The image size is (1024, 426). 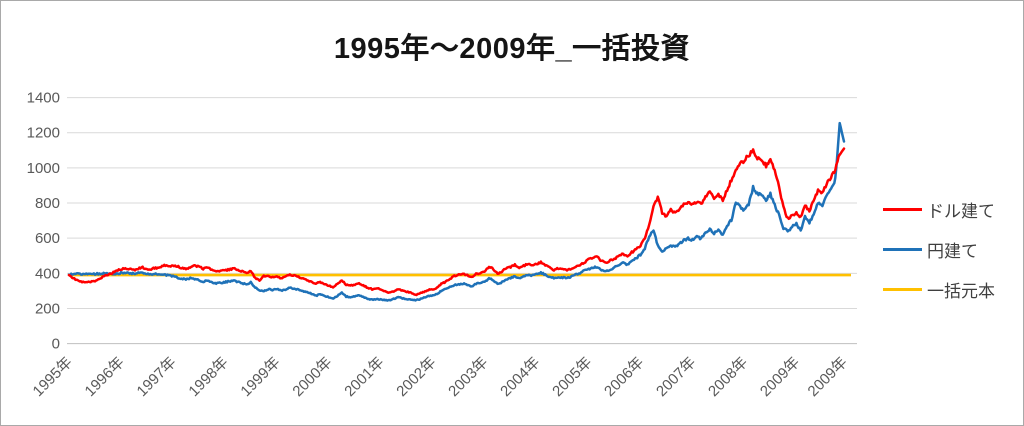 What do you see at coordinates (364, 377) in the screenshot?
I see `x-tick-label: 2001年` at bounding box center [364, 377].